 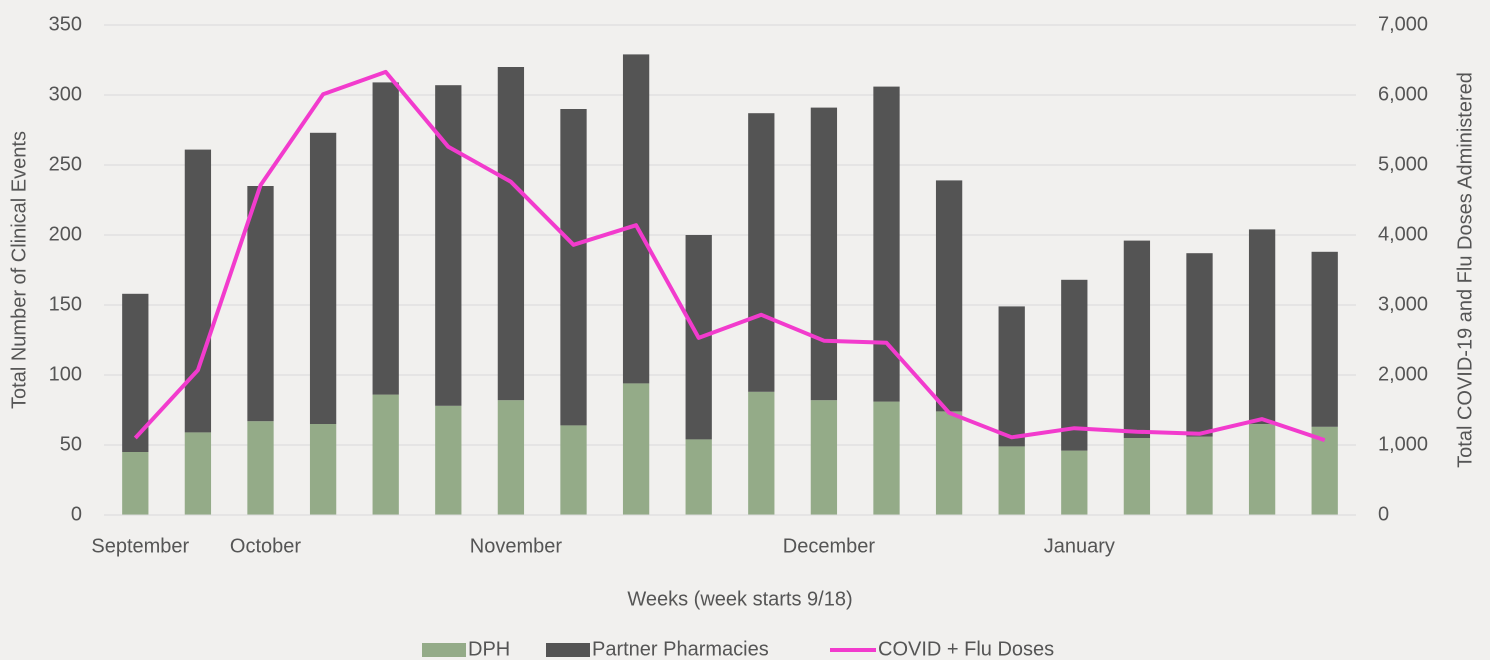 I want to click on x-axis-title: Weeks (week starts 9/18), so click(x=739, y=599).